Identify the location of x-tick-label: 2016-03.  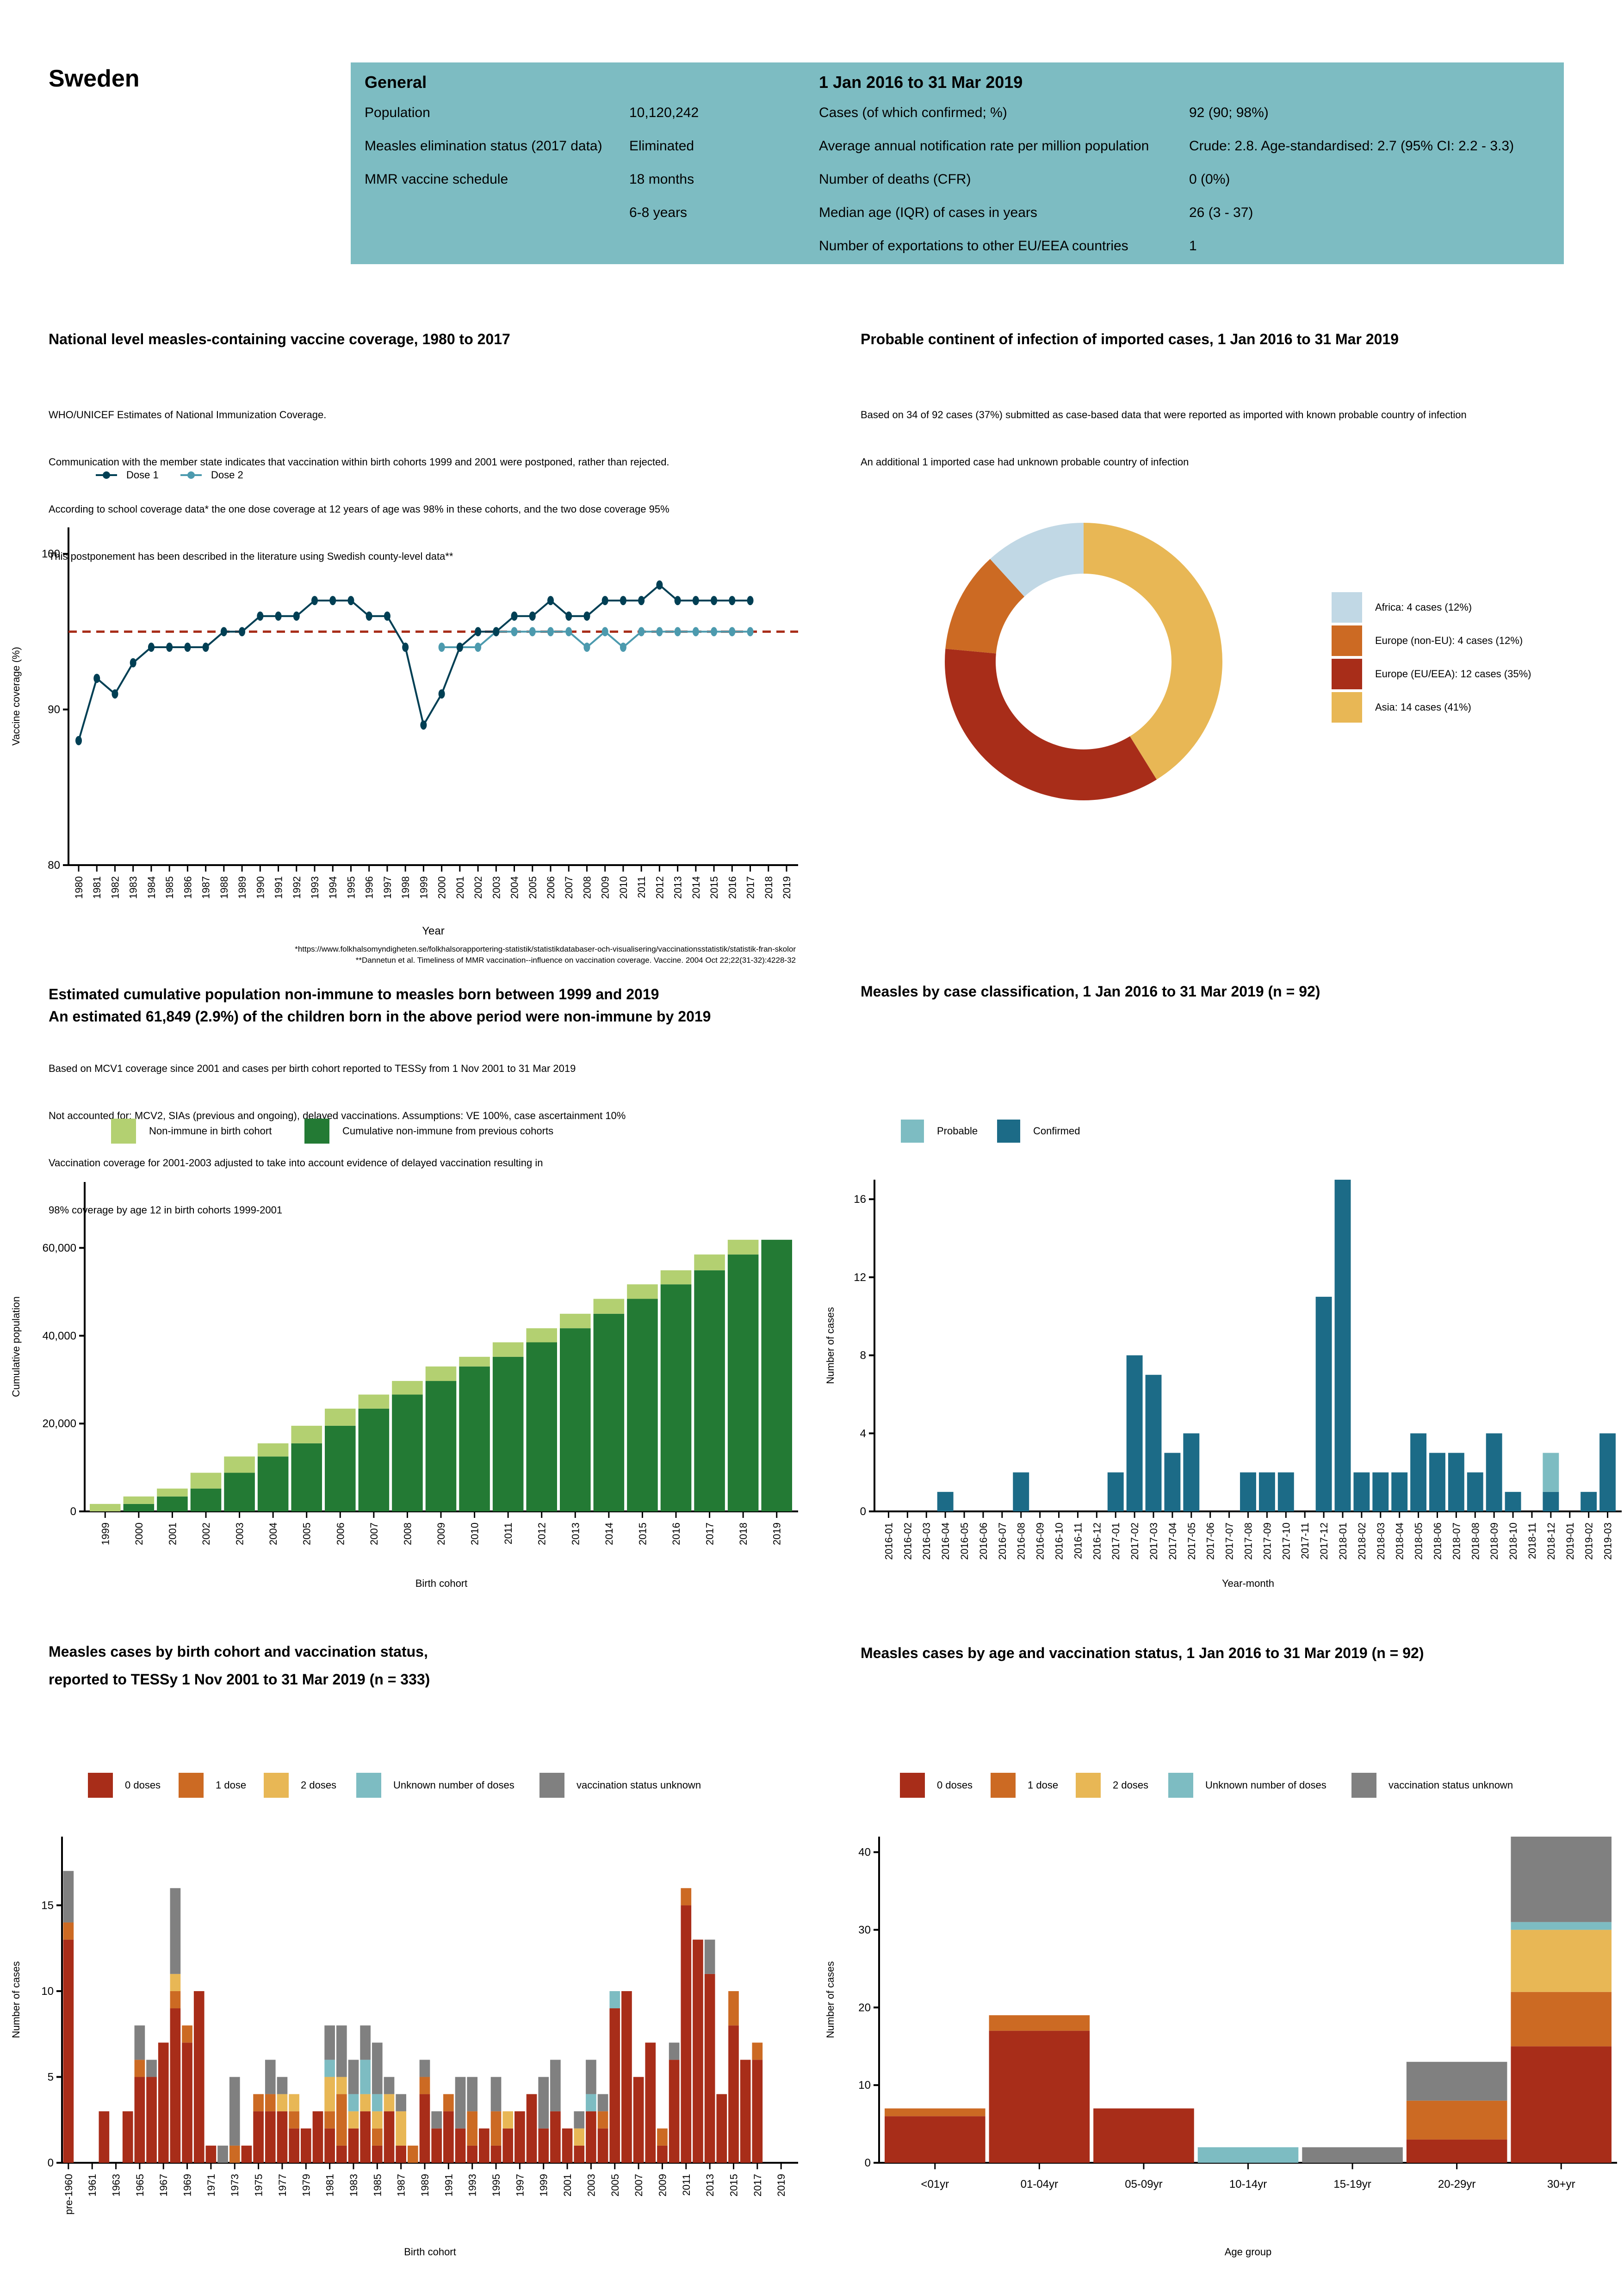
(926, 1541).